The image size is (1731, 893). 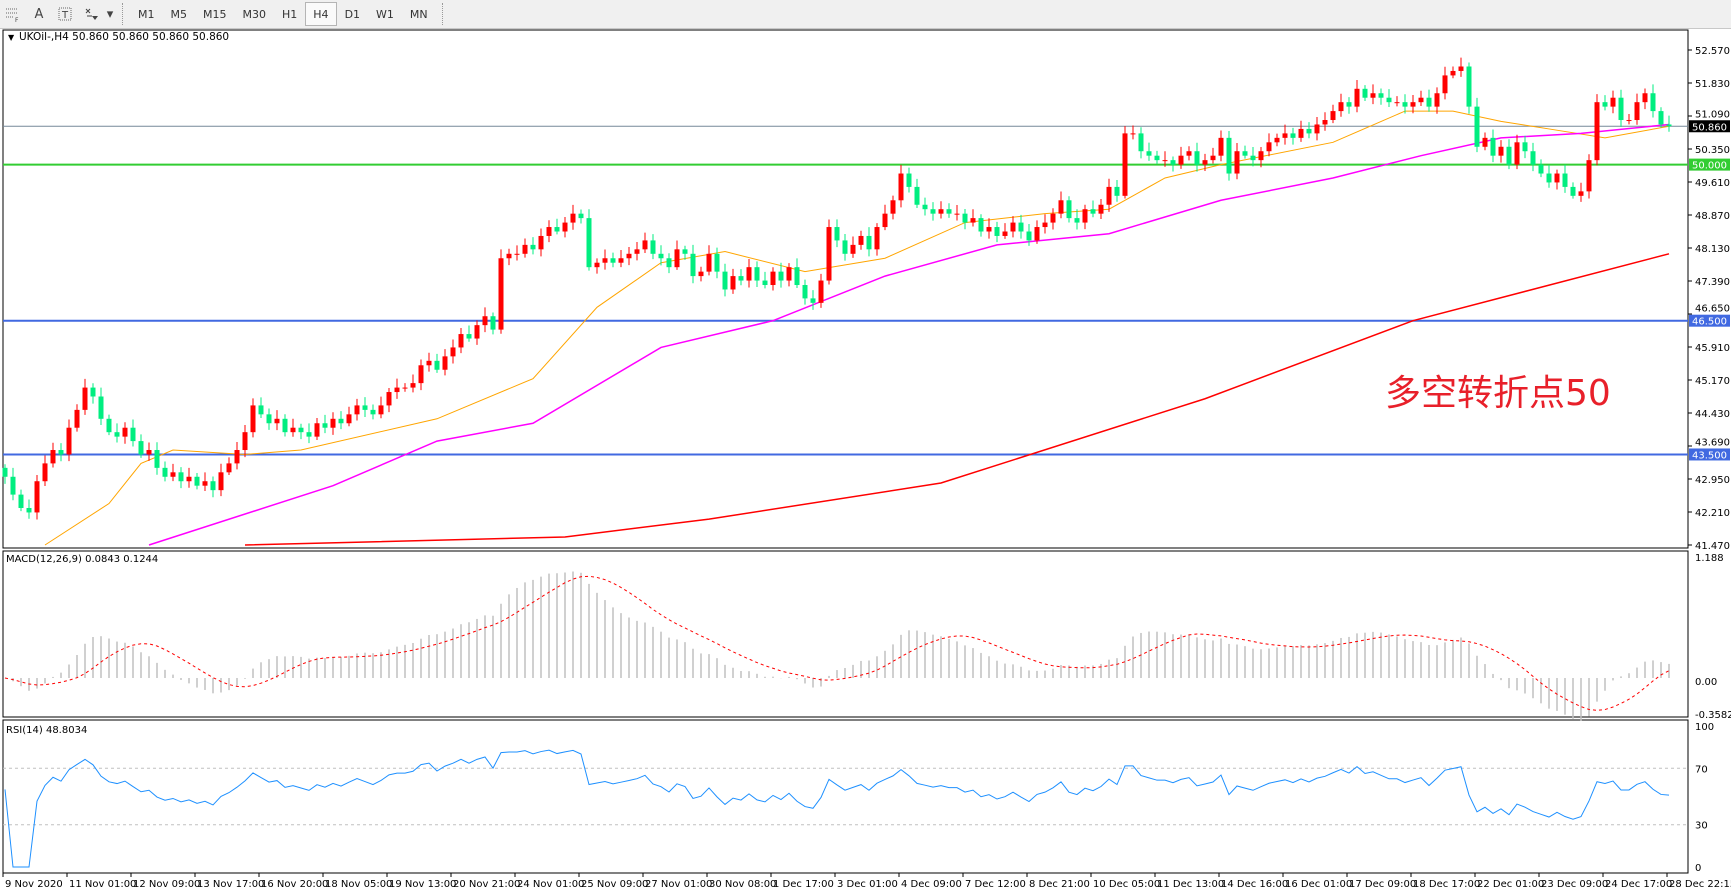 What do you see at coordinates (11, 37) in the screenshot?
I see `collapse-triangle-icon: ▼` at bounding box center [11, 37].